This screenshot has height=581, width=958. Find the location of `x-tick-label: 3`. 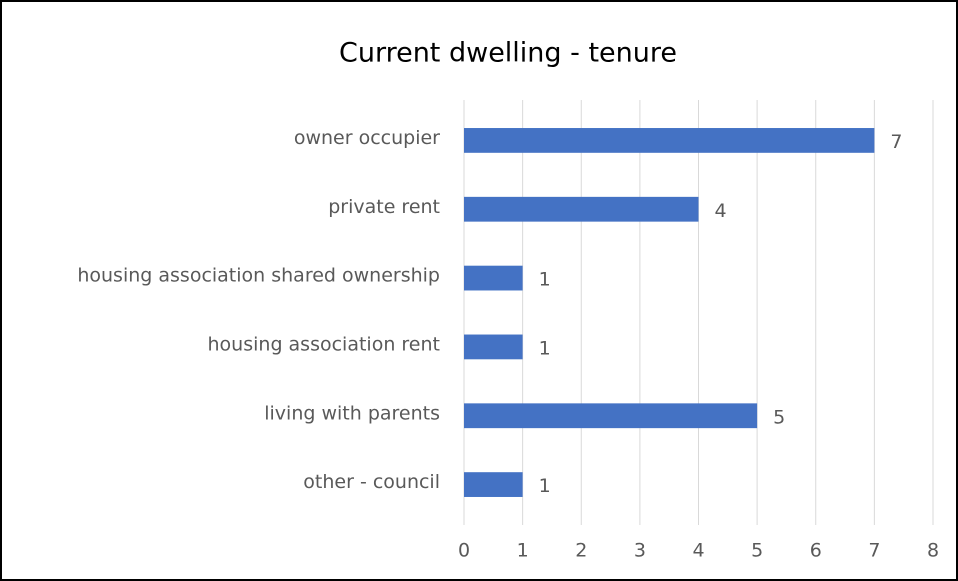

x-tick-label: 3 is located at coordinates (640, 551).